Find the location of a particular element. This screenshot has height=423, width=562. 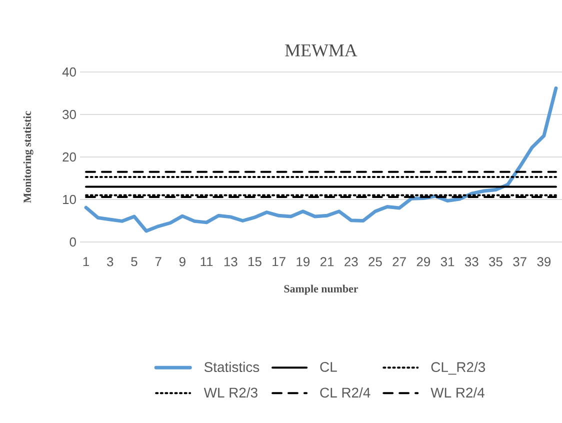

x-tick-label: 29 is located at coordinates (423, 261).